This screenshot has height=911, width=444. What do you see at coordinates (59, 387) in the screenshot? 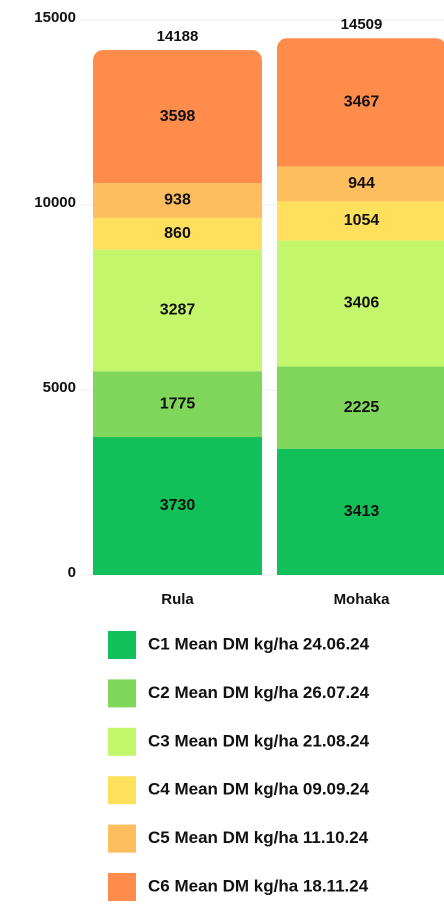
I see `y-tick-label: 5000` at bounding box center [59, 387].